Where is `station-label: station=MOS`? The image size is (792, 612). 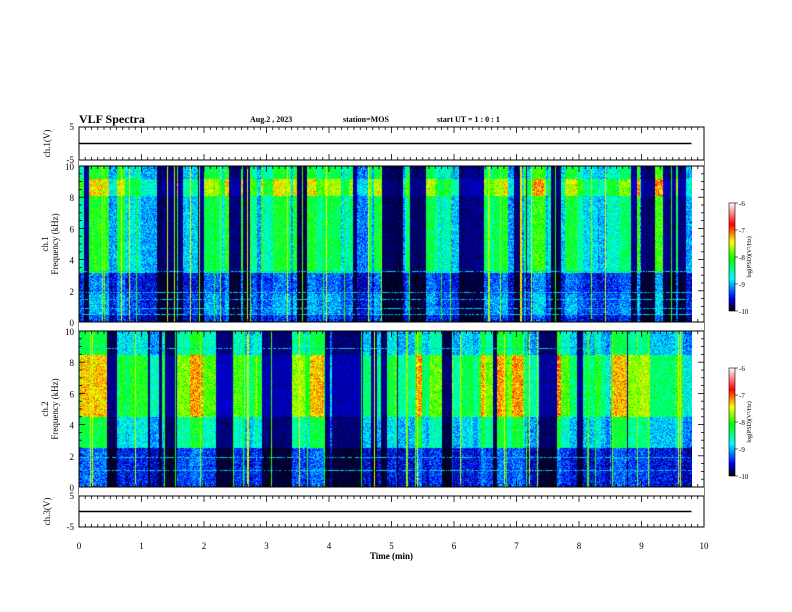
station-label: station=MOS is located at coordinates (366, 119).